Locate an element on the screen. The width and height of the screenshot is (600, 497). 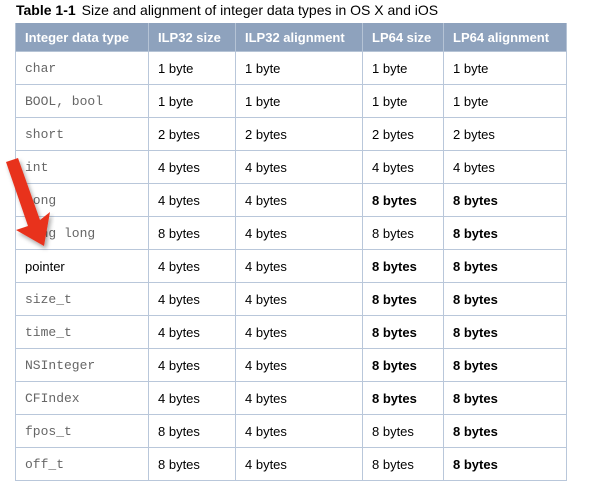
table-row: long long 8 bytes 4 bytes 8 bytes 8 bytes is located at coordinates (291, 233).